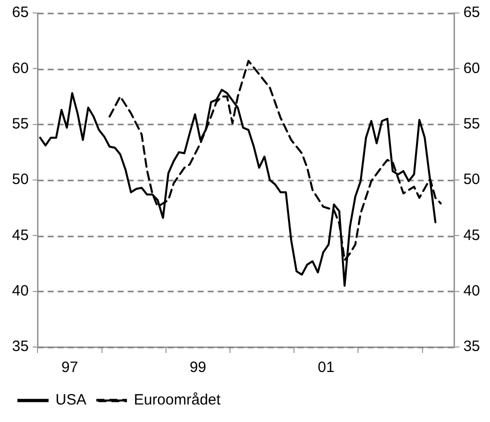 Image resolution: width=490 pixels, height=422 pixels. I want to click on y2-tick-label: 40, so click(471, 291).